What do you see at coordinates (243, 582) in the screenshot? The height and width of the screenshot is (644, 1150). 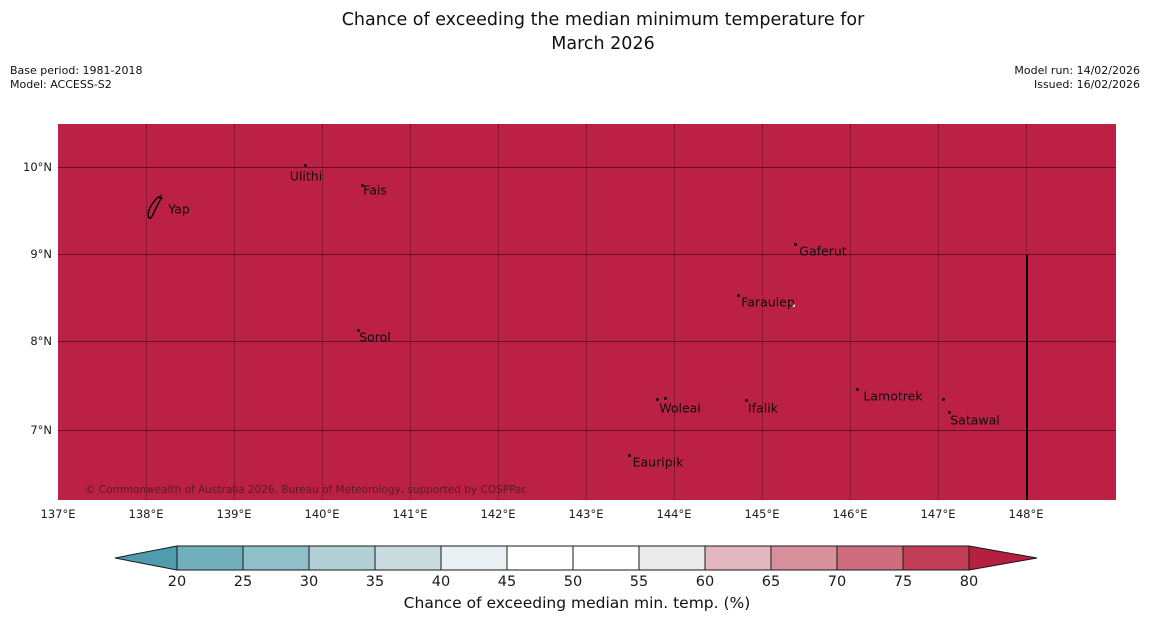 I see `colorbar-tick-label: 25` at bounding box center [243, 582].